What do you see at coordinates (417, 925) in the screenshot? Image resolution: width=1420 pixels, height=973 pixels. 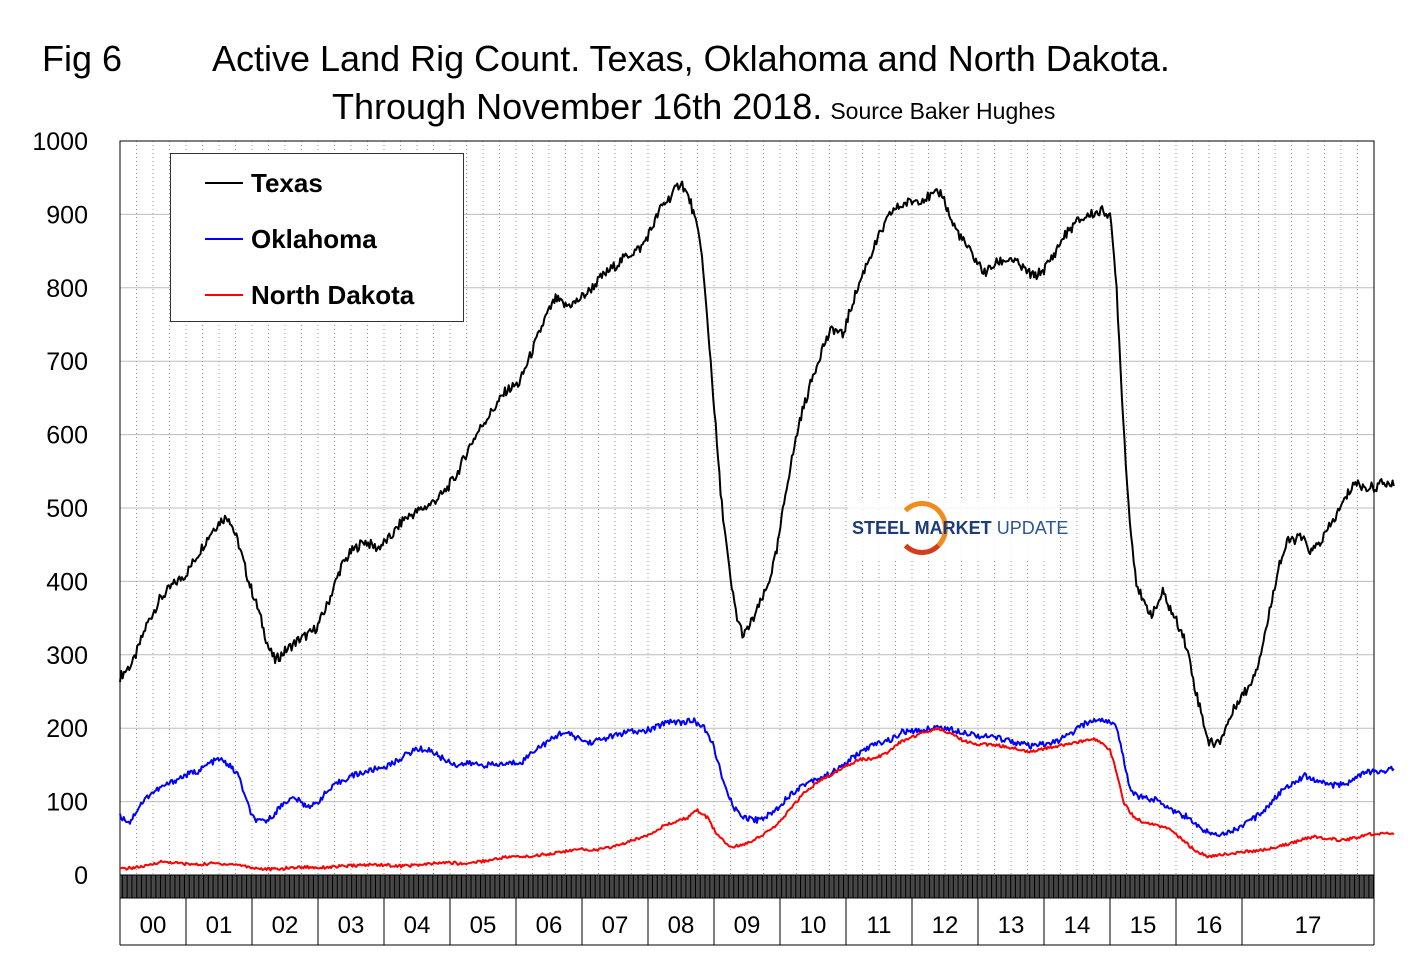 I see `x-year-label: 04` at bounding box center [417, 925].